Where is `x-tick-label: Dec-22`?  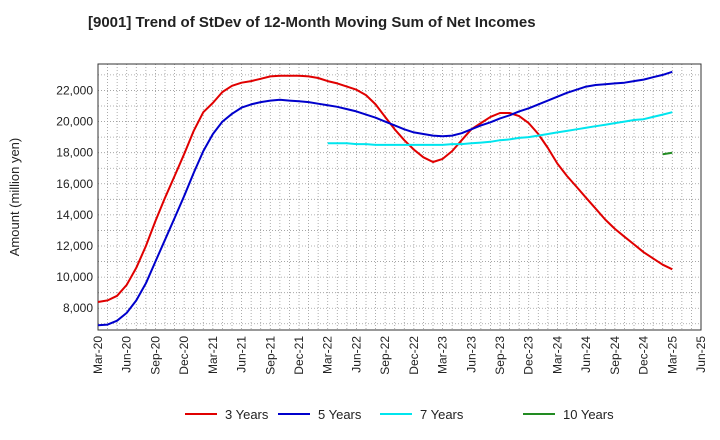 x-tick-label: Dec-22 is located at coordinates (414, 355).